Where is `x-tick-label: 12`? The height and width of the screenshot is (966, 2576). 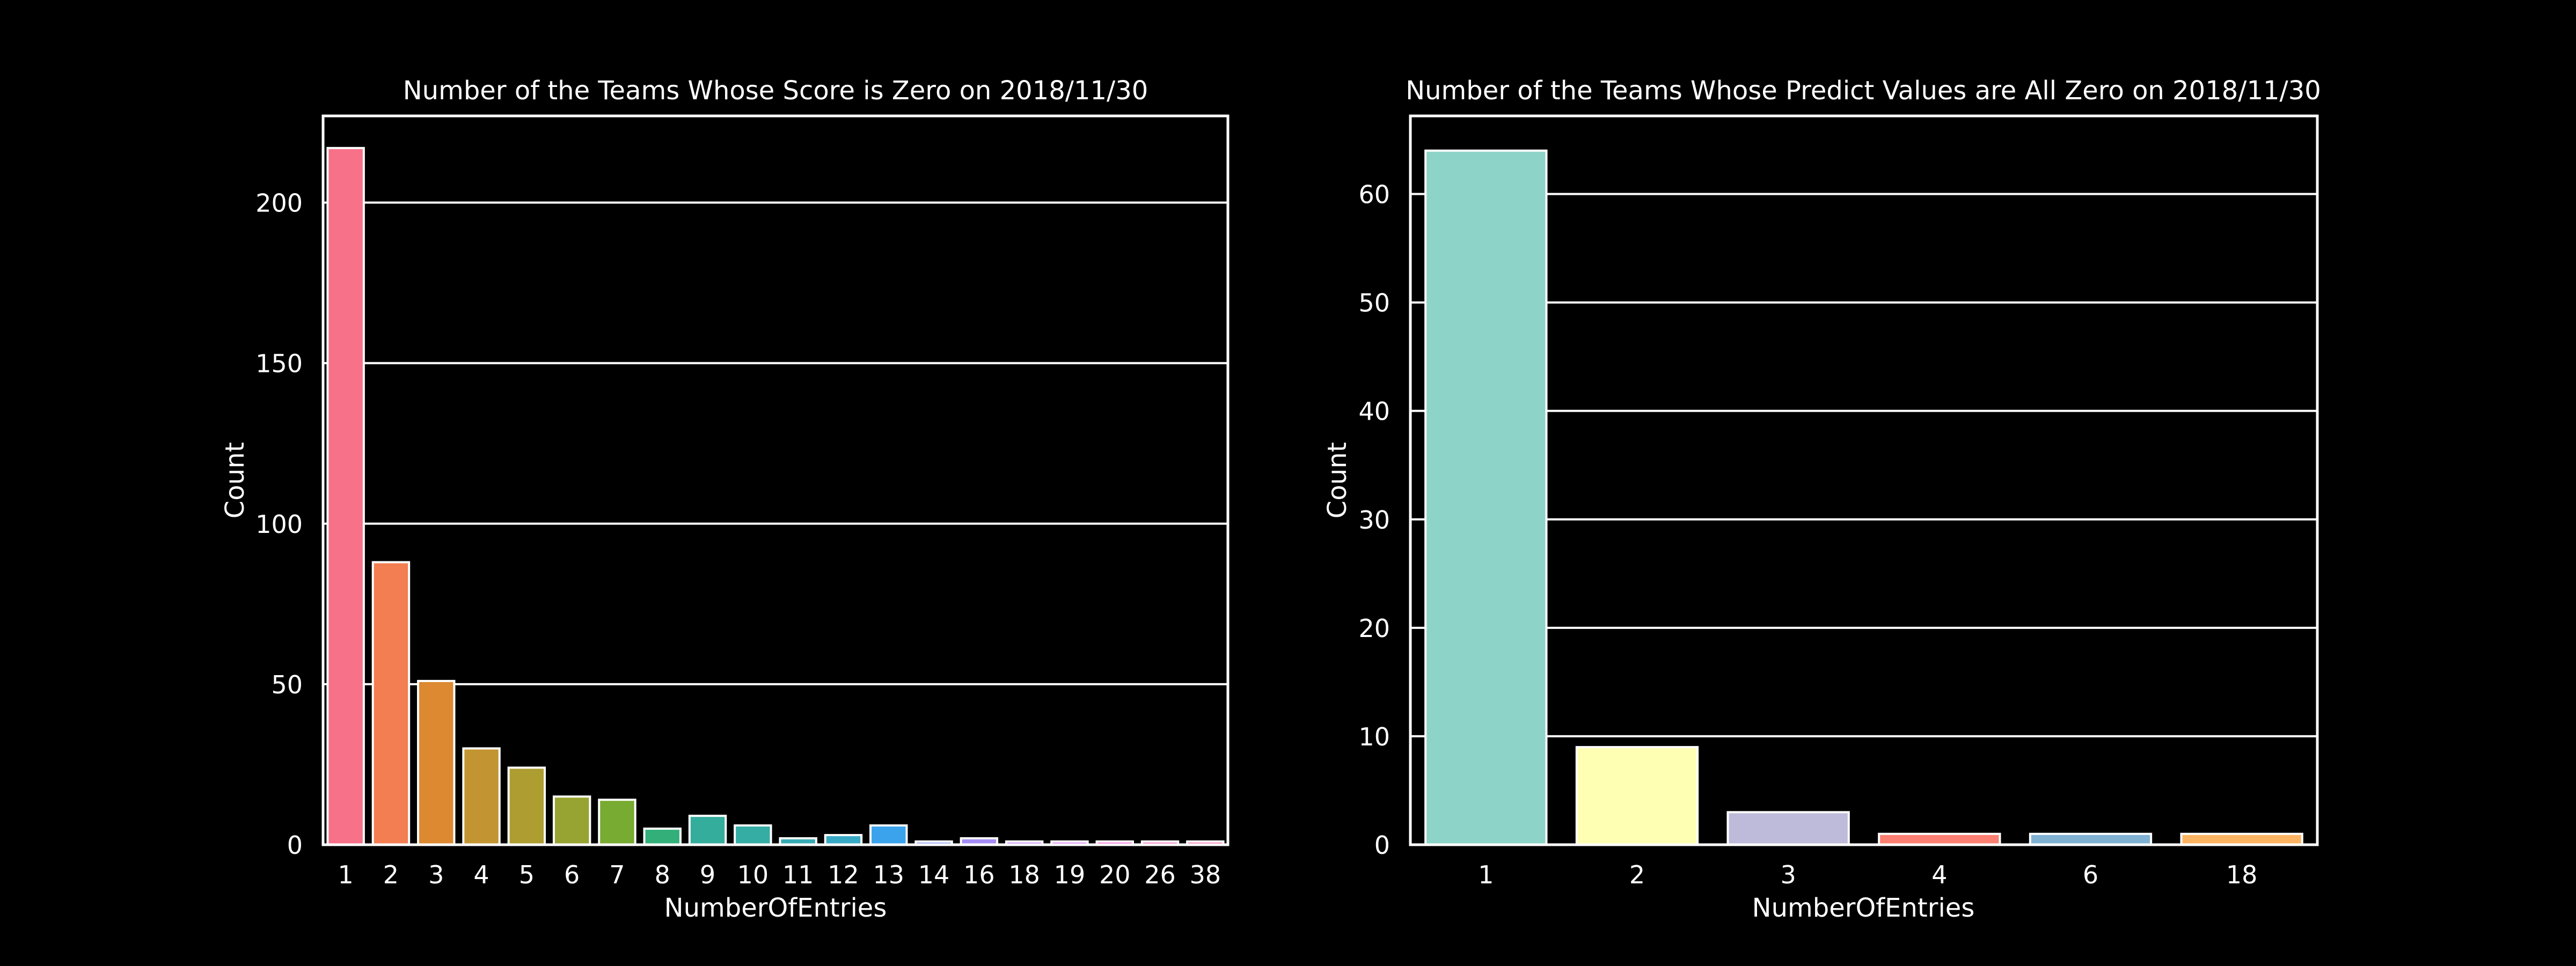
x-tick-label: 12 is located at coordinates (843, 874).